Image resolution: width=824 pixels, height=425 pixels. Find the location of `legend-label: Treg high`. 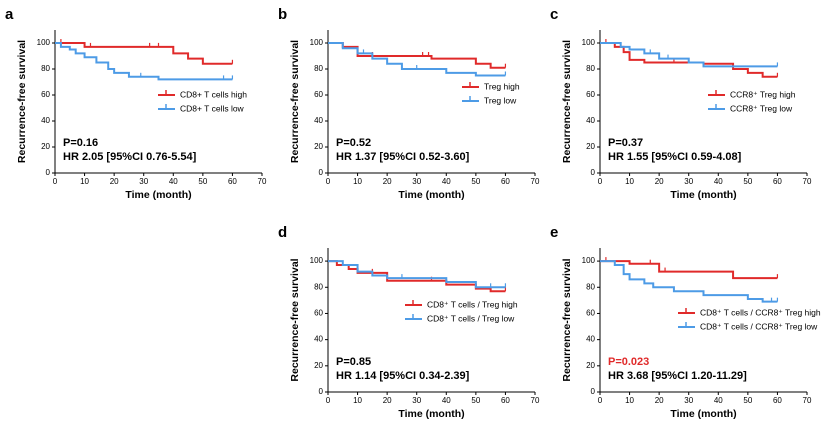

legend-label: Treg high is located at coordinates (502, 86).